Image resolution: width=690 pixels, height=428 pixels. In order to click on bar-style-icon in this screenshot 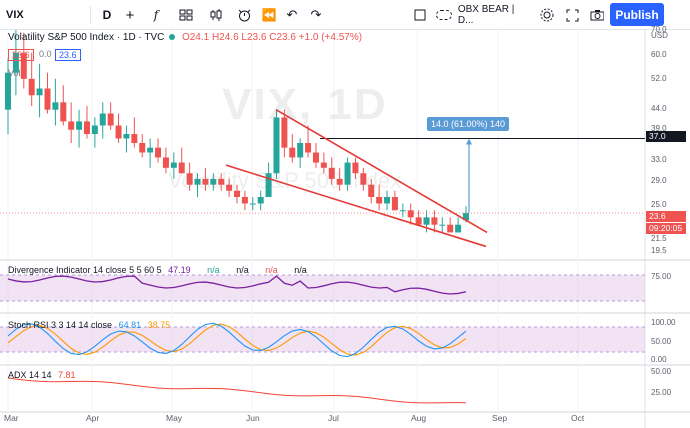, I will do `click(216, 15)`.